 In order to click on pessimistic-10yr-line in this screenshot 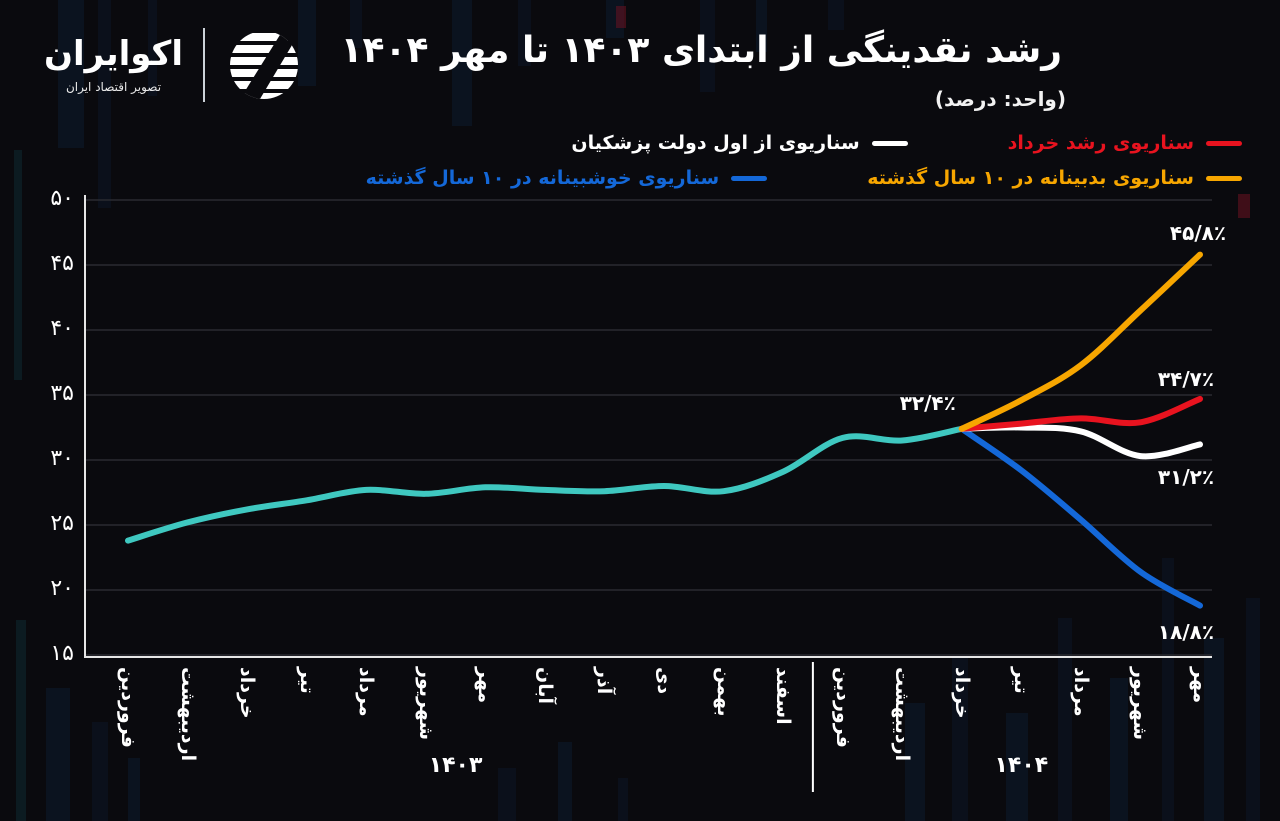, I will do `click(1080, 341)`.